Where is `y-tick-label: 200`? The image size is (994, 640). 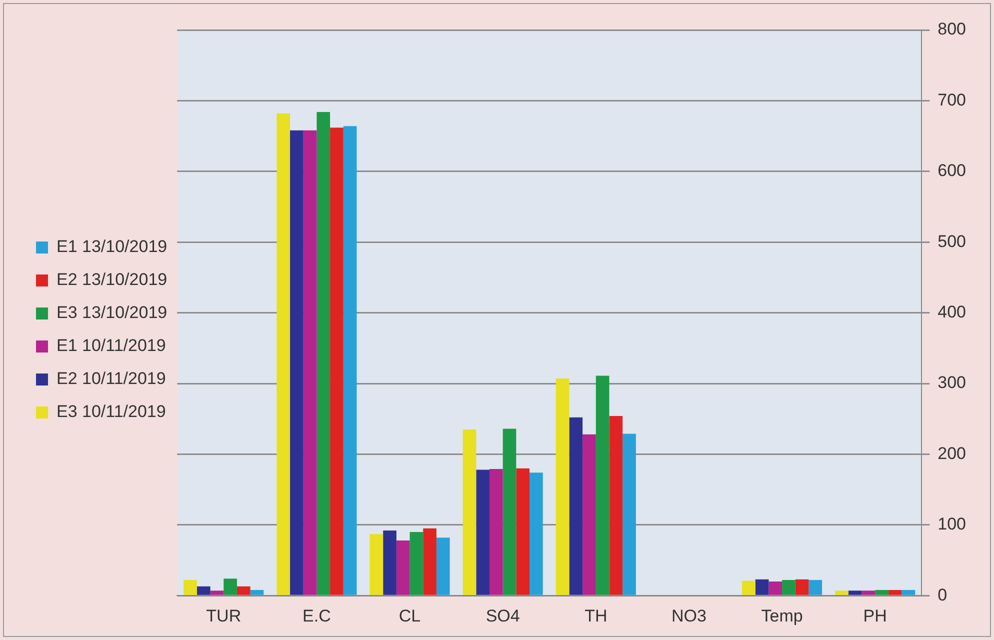
y-tick-label: 200 is located at coordinates (952, 453).